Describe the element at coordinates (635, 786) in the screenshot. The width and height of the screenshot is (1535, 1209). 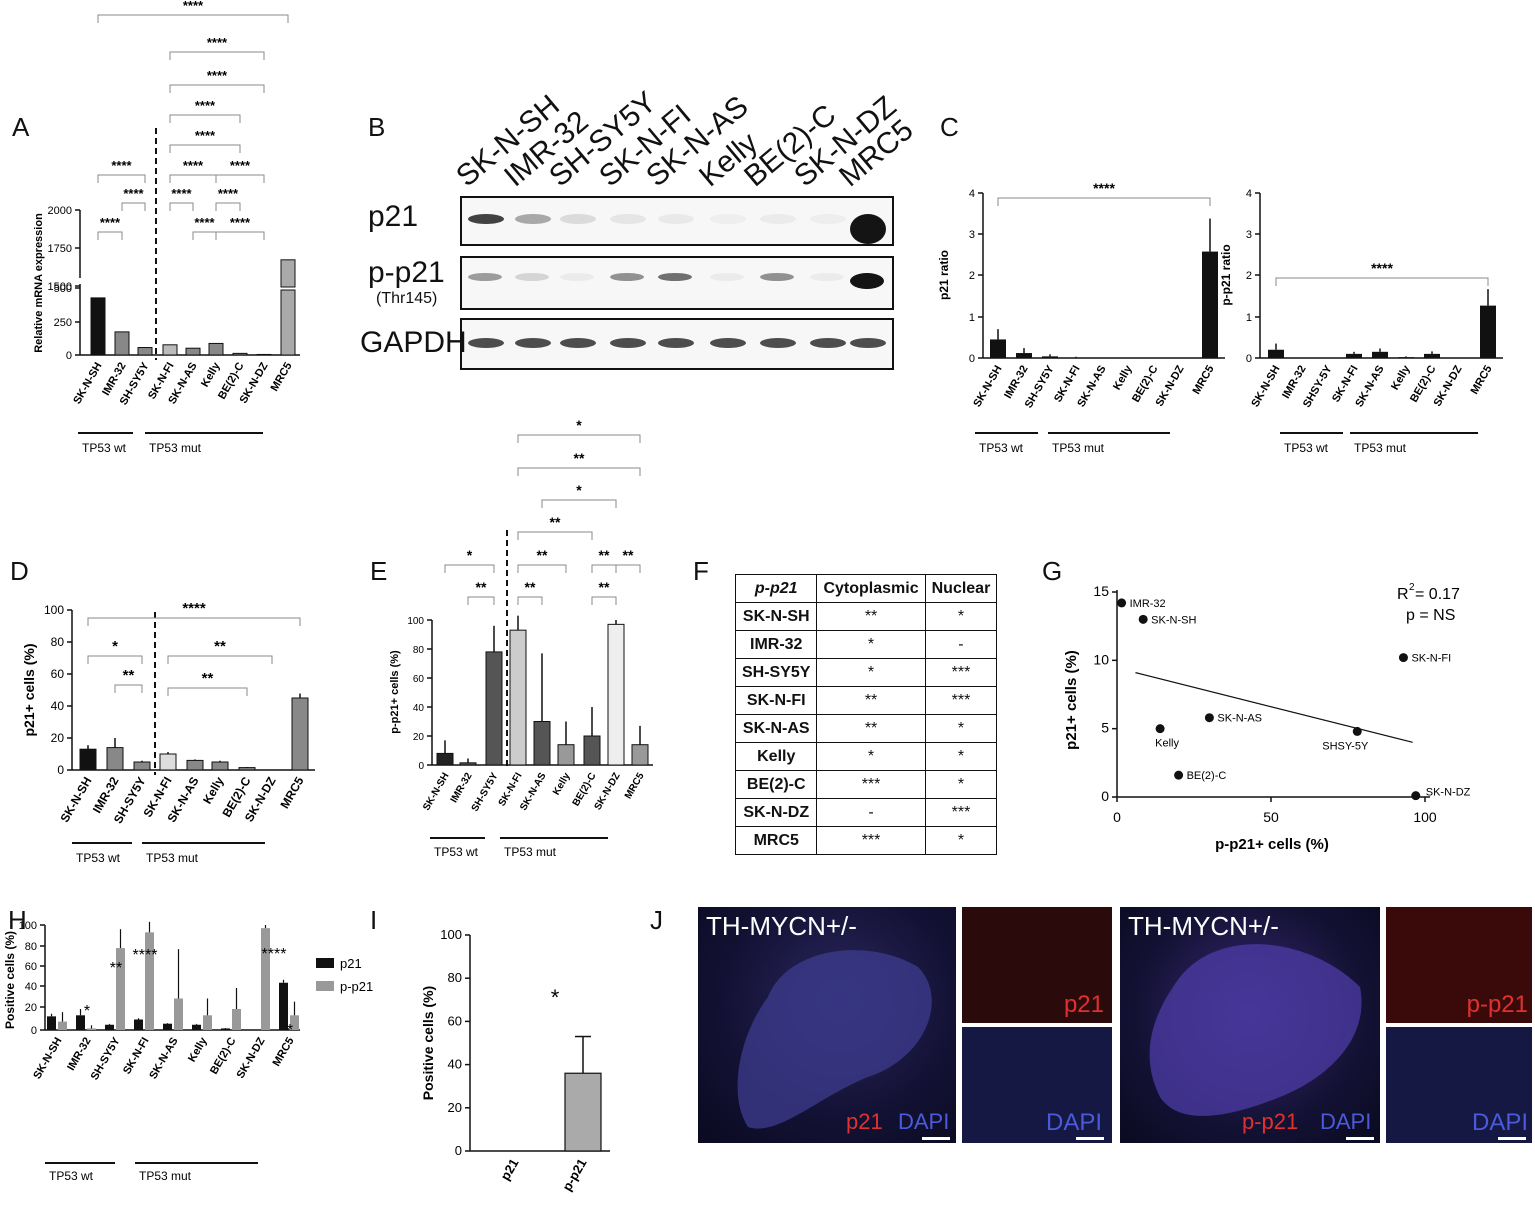
I see `panel-e-x-tick-label: MRC5` at that location.